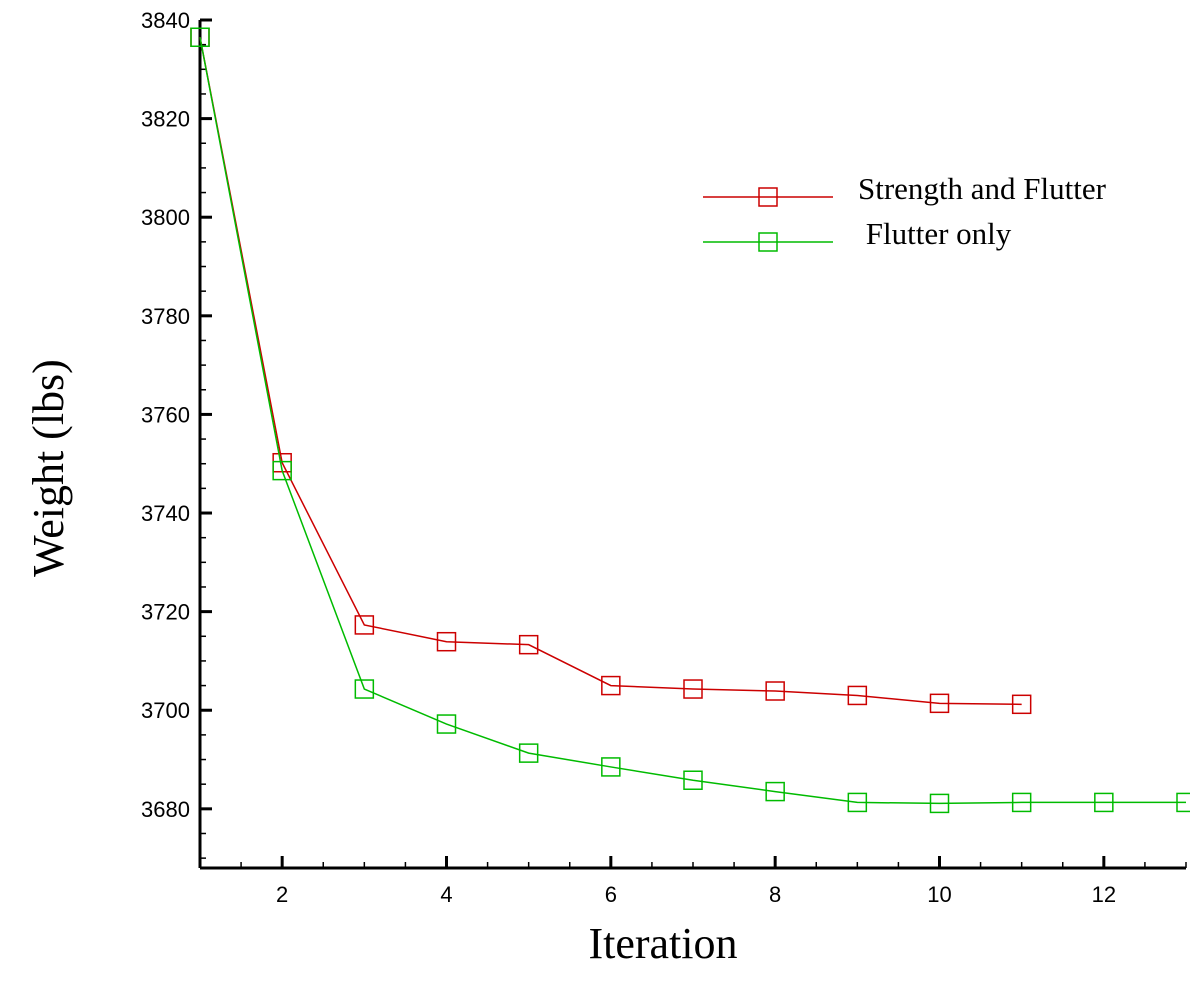  I want to click on y-tick-label: 3680, so click(165, 809).